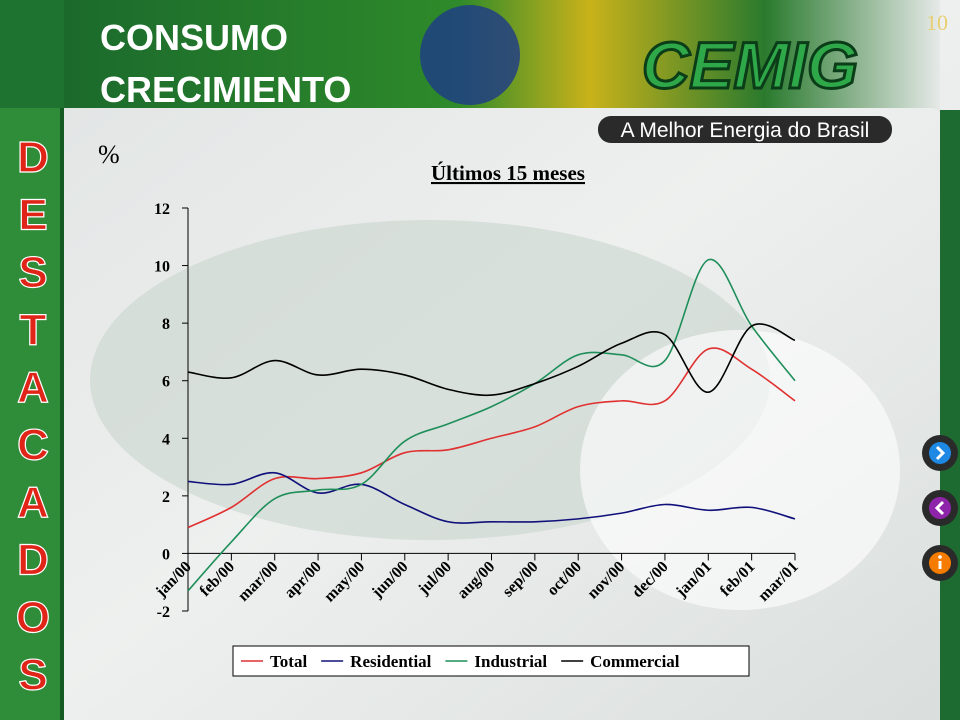  Describe the element at coordinates (163, 612) in the screenshot. I see `y-tick-label: -2` at that location.